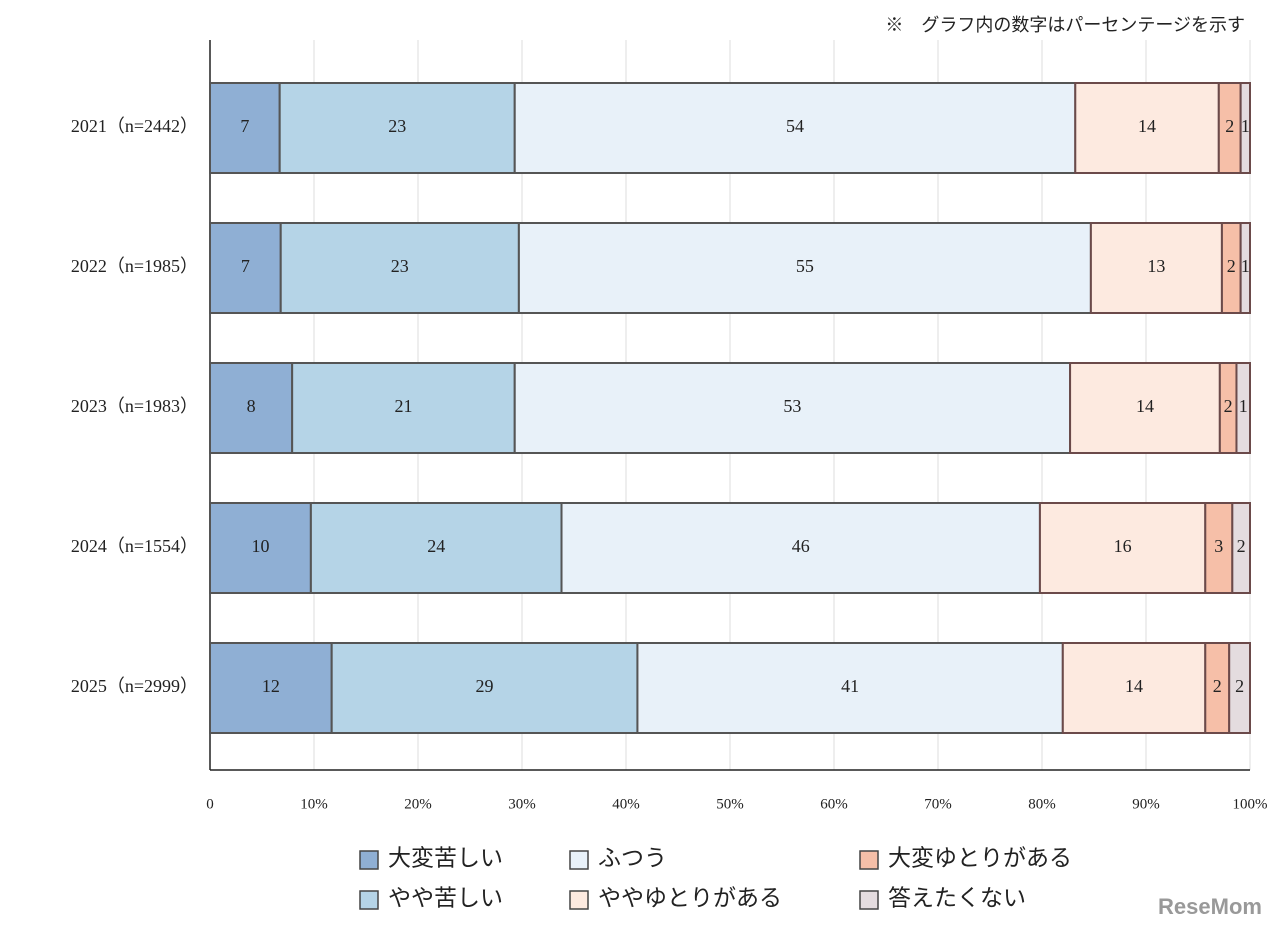  Describe the element at coordinates (690, 897) in the screenshot. I see `legend-label: ややゆとりがある` at that location.